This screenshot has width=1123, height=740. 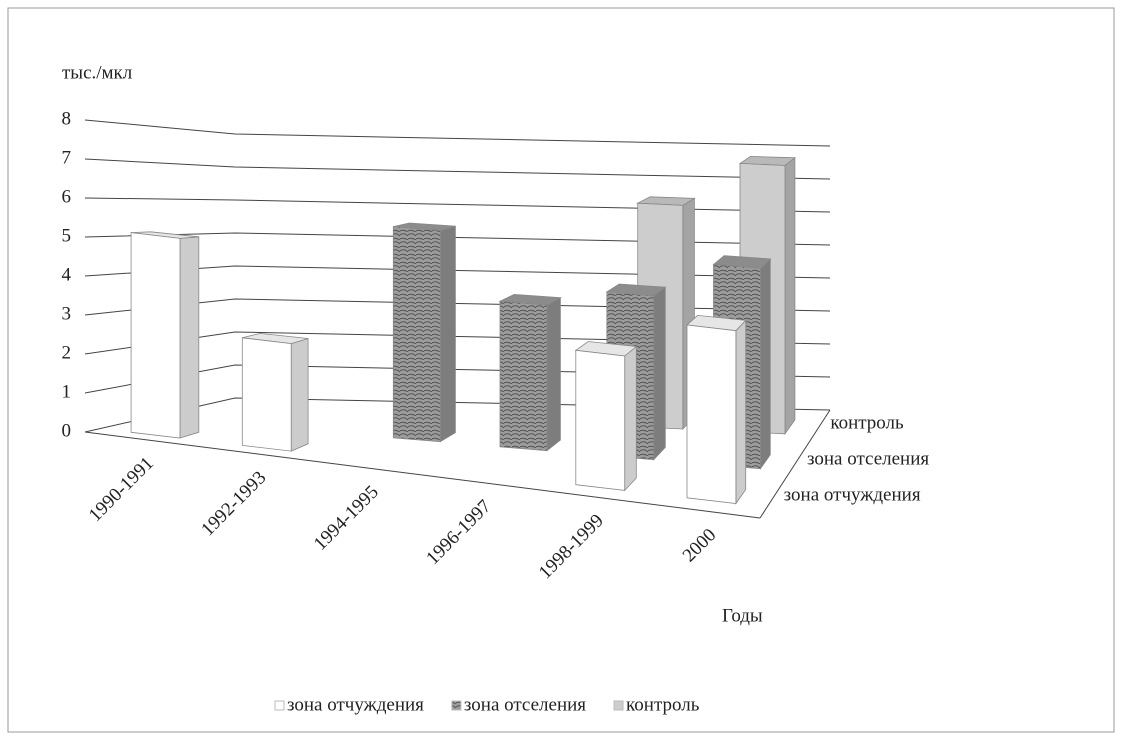 I want to click on y-tick-label: 7, so click(x=67, y=157).